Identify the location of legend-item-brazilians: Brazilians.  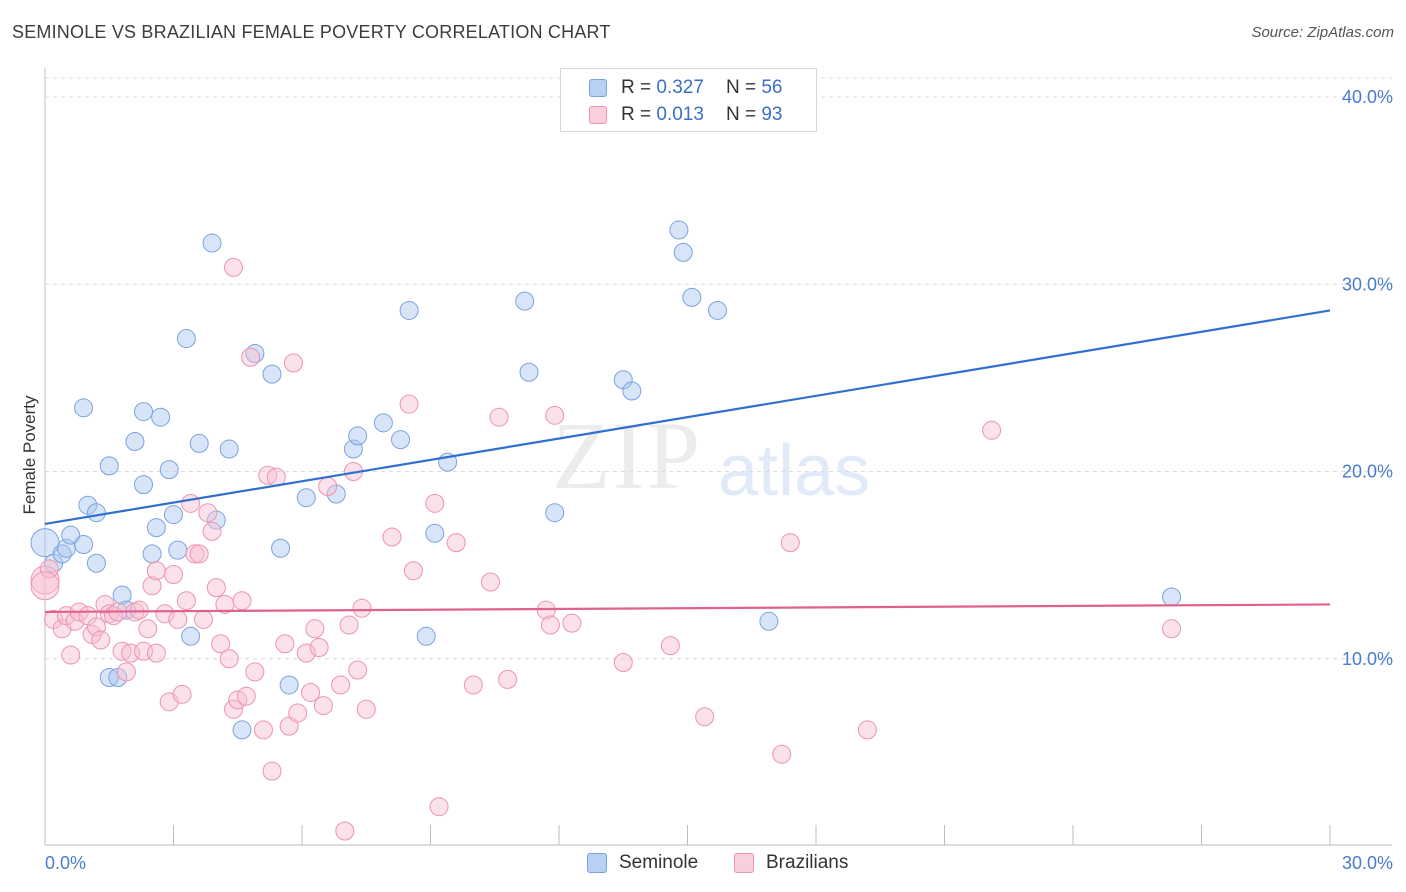
(791, 863).